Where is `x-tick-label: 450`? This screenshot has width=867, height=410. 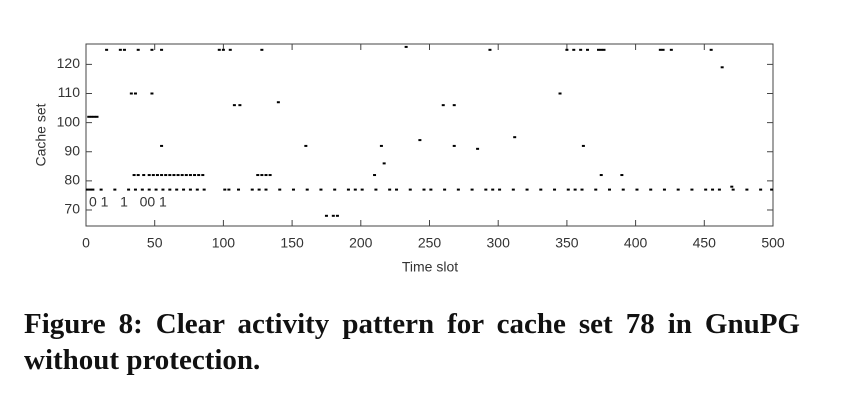
x-tick-label: 450 is located at coordinates (705, 243).